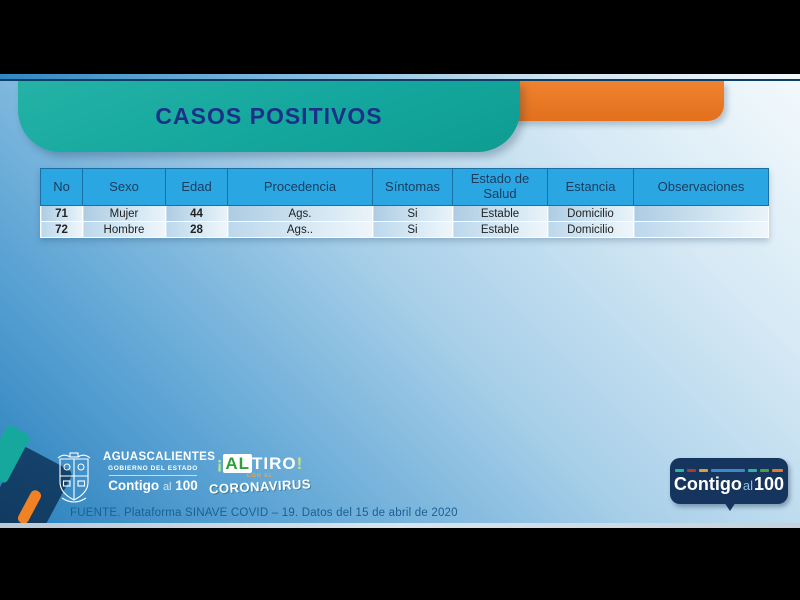 The height and width of the screenshot is (600, 800). What do you see at coordinates (730, 506) in the screenshot?
I see `badge-speech-tail` at bounding box center [730, 506].